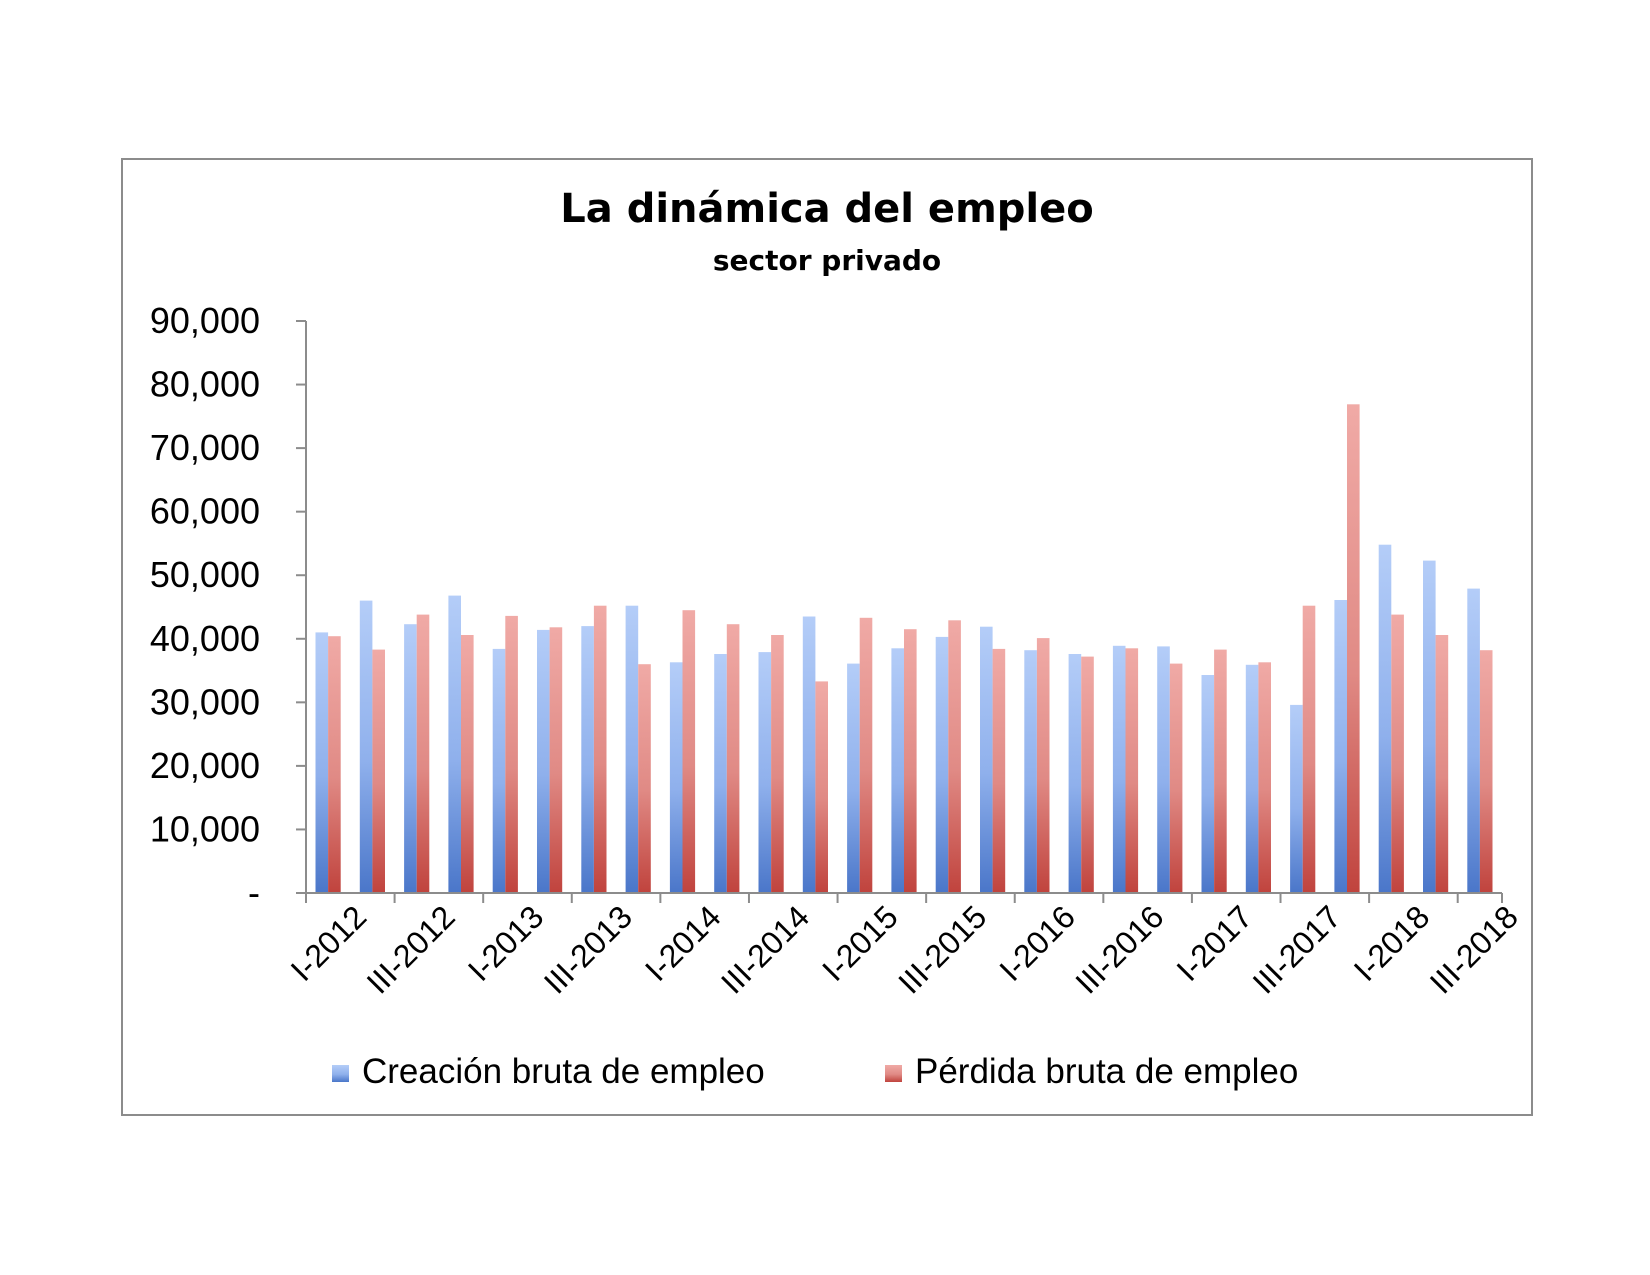  Describe the element at coordinates (1220, 771) in the screenshot. I see `bar-perdida-I-2017` at that location.